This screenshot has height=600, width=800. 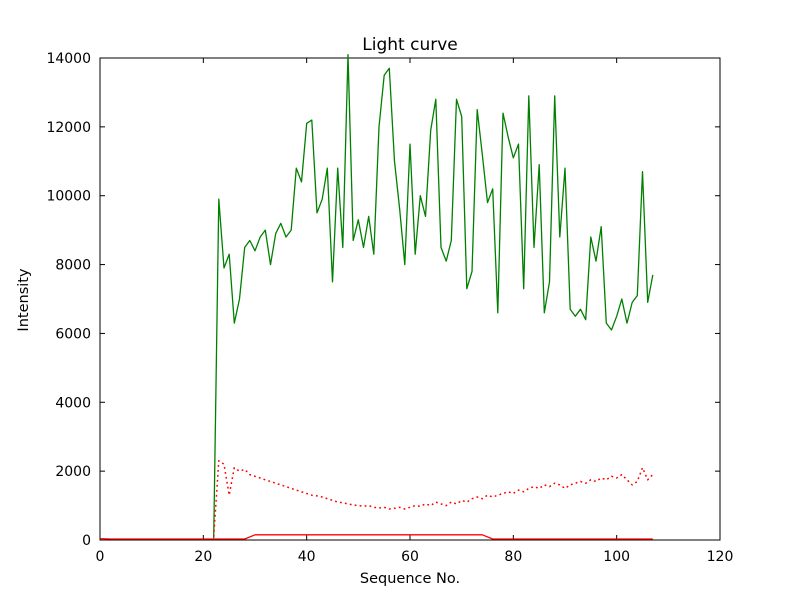 I want to click on y-tick-label: 2000, so click(x=73, y=472).